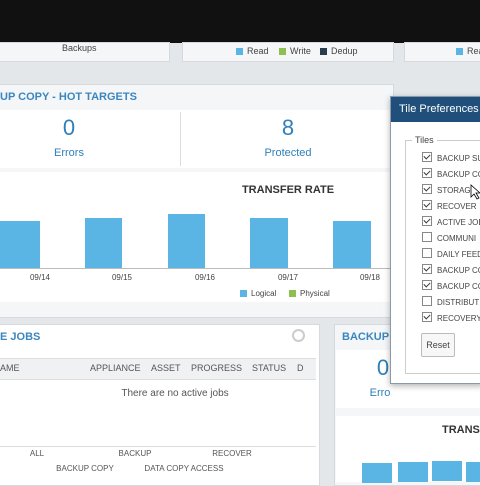  I want to click on tile-option: DISTRIBUT, so click(450, 301).